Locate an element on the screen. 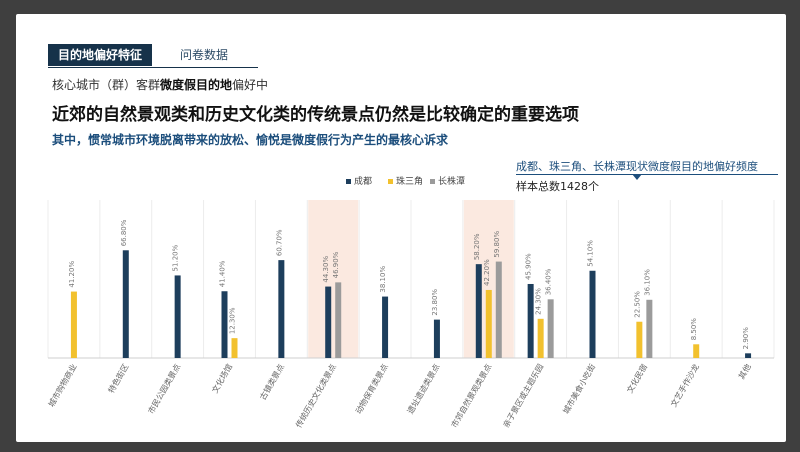 The height and width of the screenshot is (452, 800). data-label: 22.50% is located at coordinates (637, 304).